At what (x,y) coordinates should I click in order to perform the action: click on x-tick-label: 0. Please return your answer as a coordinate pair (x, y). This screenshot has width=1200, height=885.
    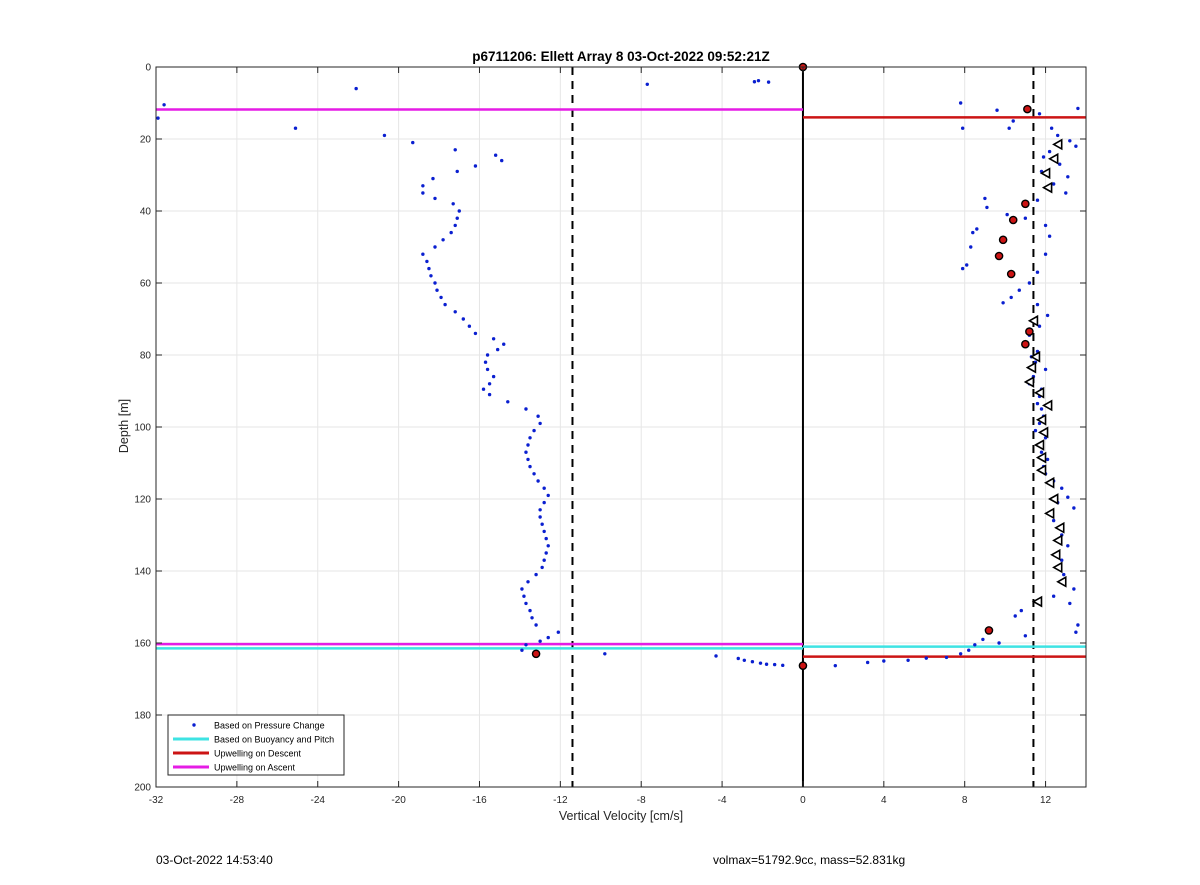
    Looking at the image, I should click on (803, 800).